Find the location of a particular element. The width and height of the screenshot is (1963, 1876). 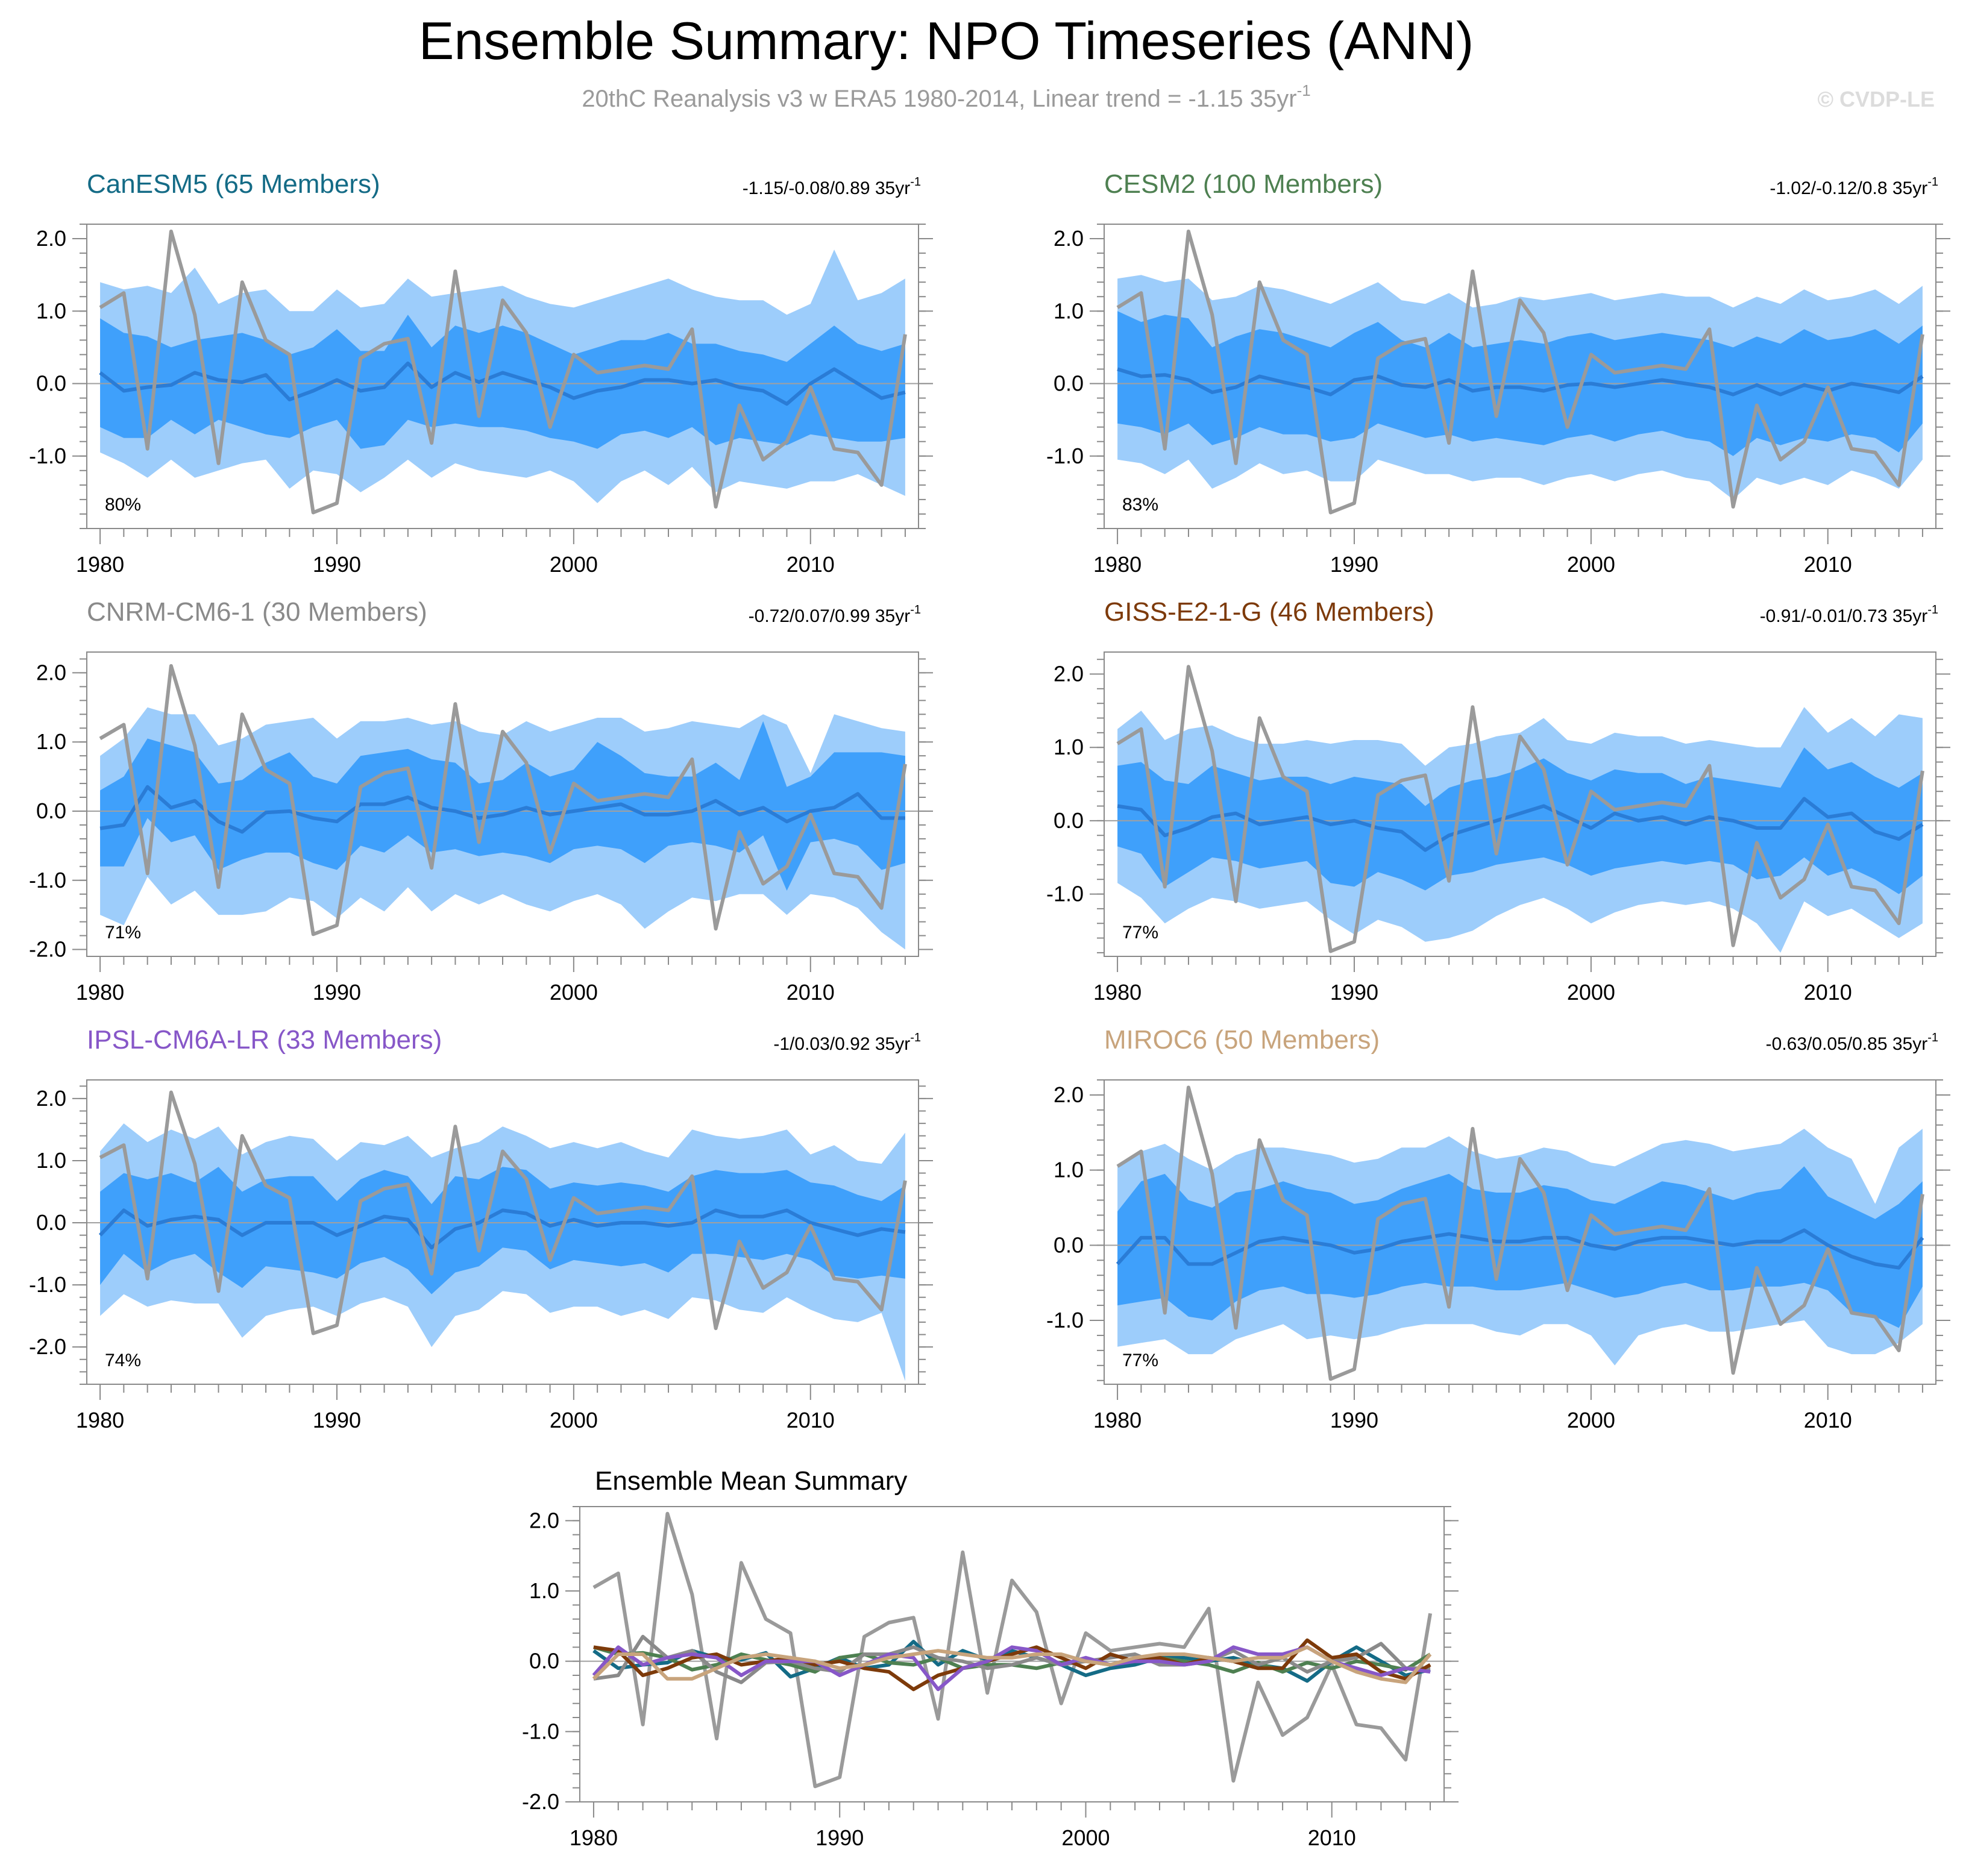

panel-canesm5-y-tick-label: -1.0 is located at coordinates (47, 456).